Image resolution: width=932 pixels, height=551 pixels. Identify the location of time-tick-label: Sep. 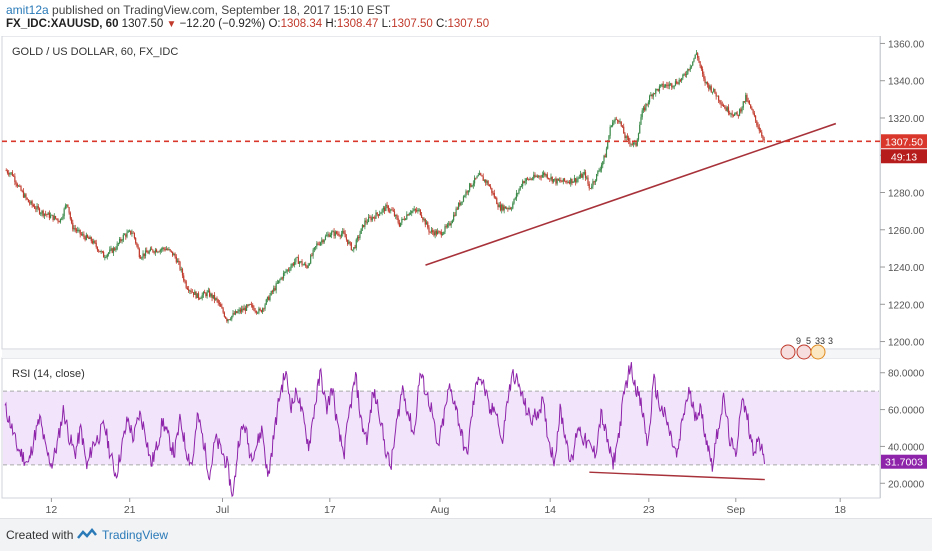
(735, 510).